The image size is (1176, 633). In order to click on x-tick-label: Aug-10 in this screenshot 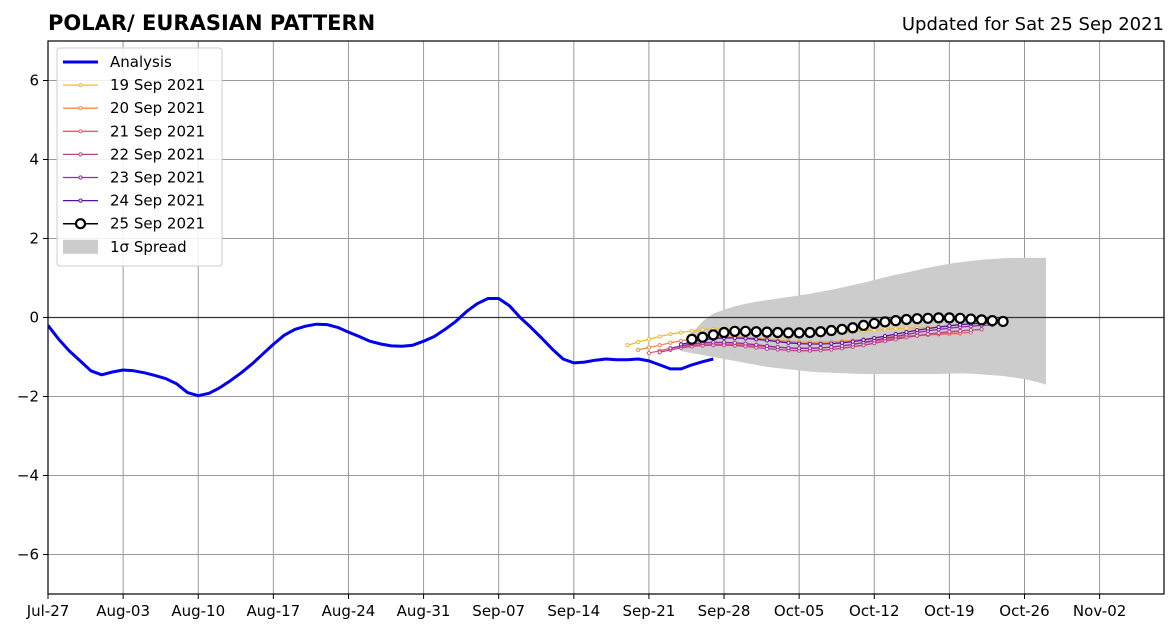, I will do `click(198, 611)`.